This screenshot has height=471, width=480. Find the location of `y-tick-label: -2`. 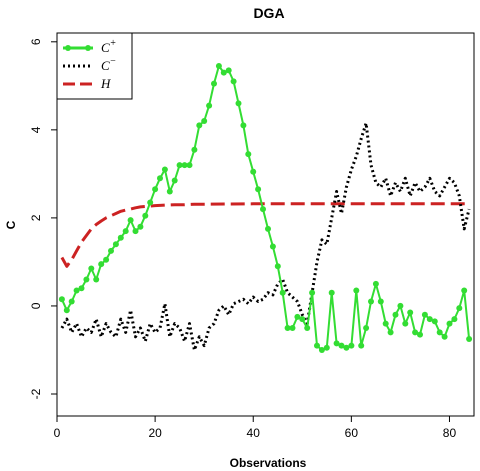

y-tick-label: -2 is located at coordinates (36, 393).